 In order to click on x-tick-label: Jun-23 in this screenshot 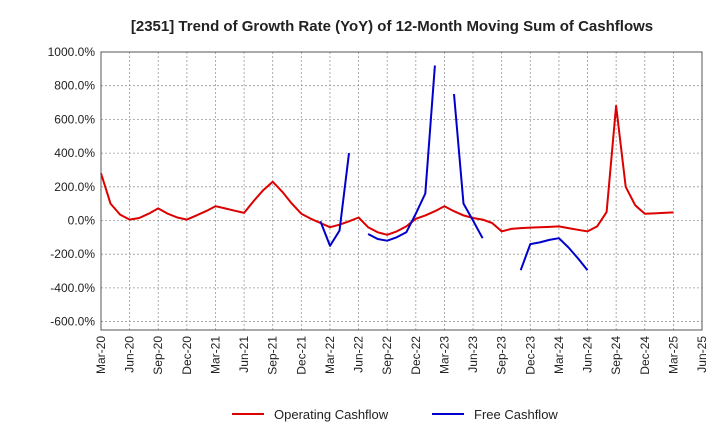, I will do `click(473, 354)`.